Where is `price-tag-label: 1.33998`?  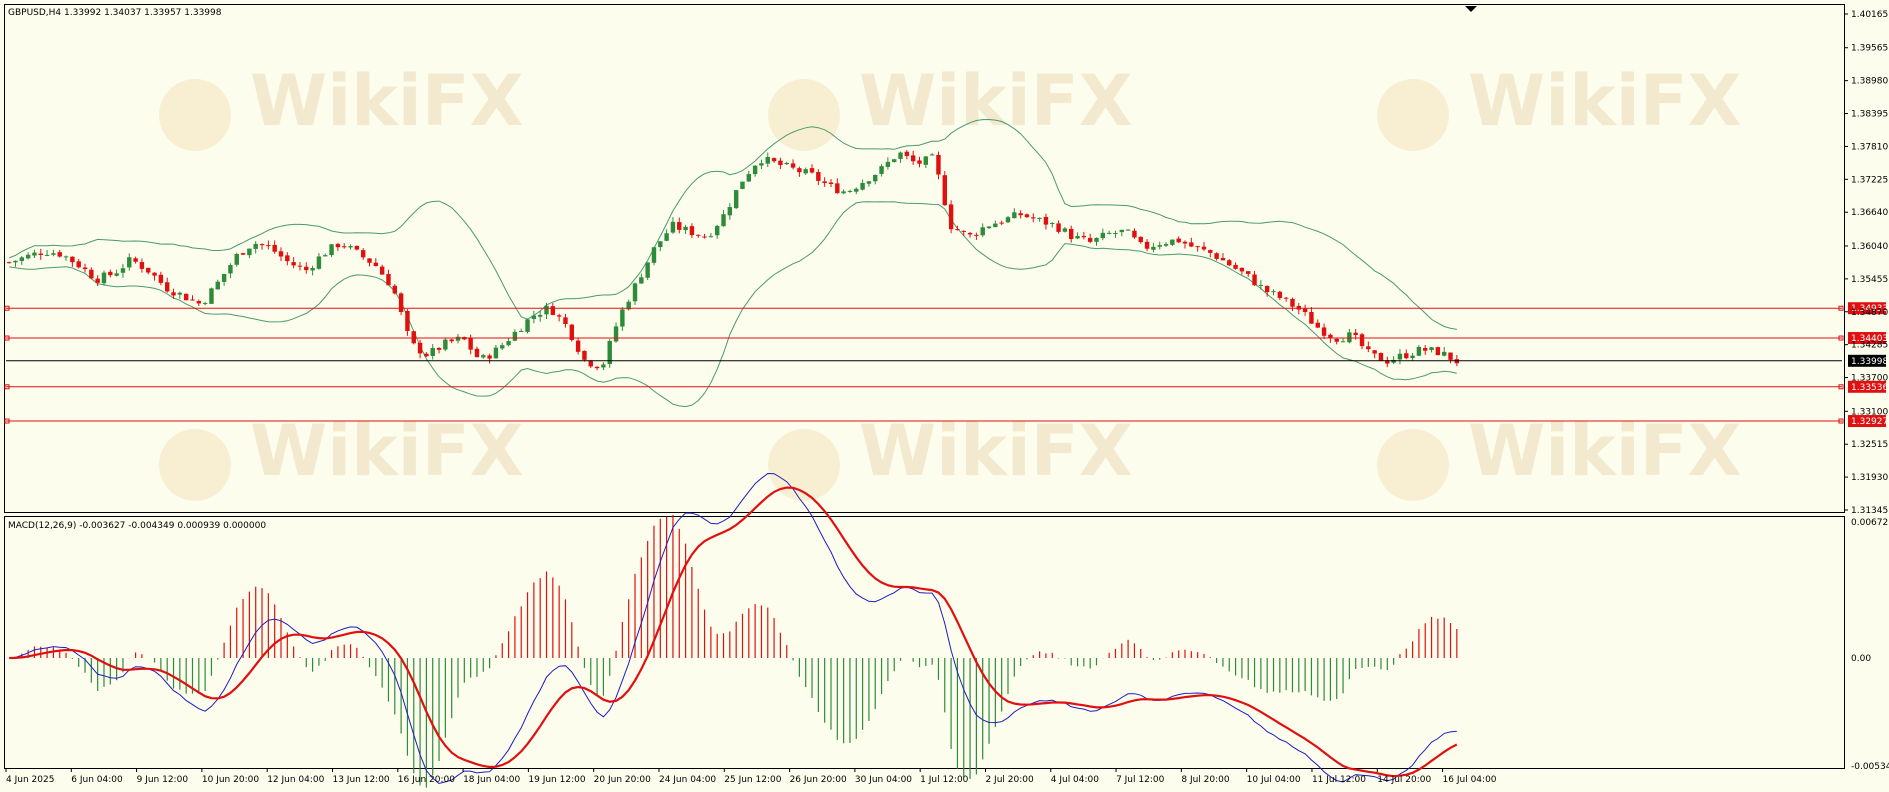 price-tag-label: 1.33998 is located at coordinates (1869, 362).